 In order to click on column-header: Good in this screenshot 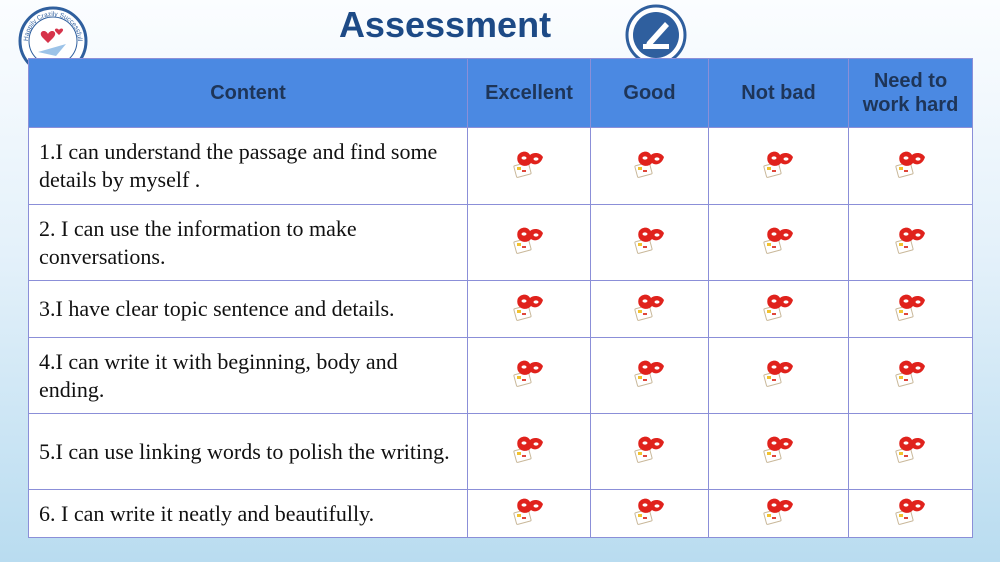, I will do `click(649, 93)`.